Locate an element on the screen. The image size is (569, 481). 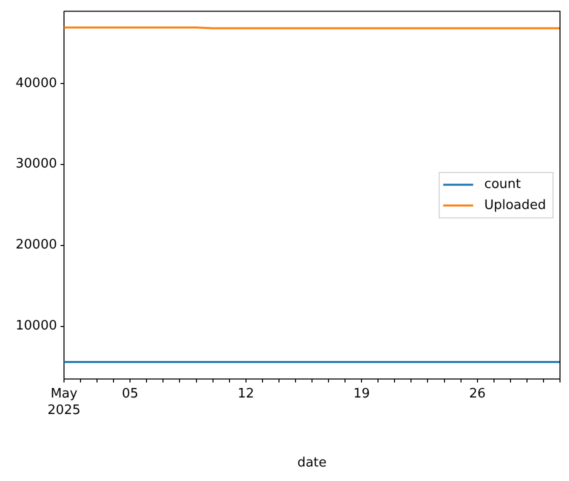
y-tick-label: 10000 is located at coordinates (36, 326).